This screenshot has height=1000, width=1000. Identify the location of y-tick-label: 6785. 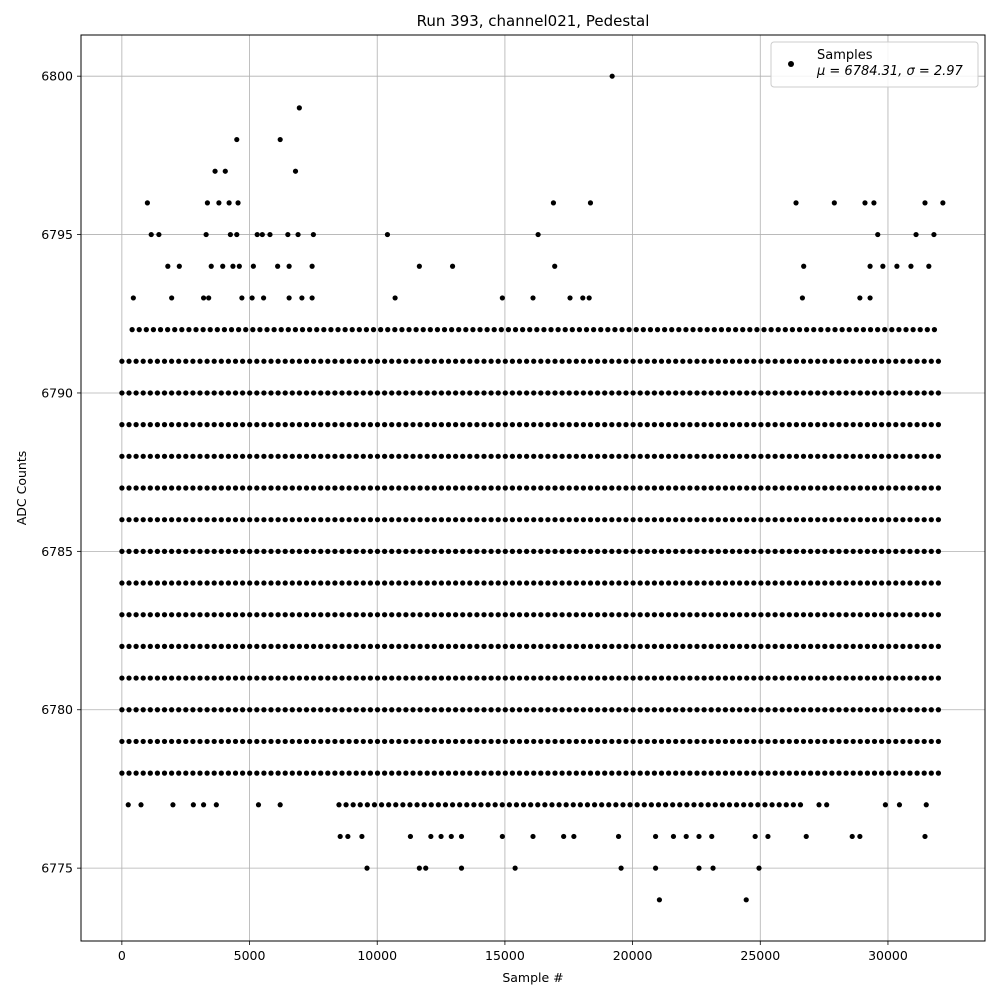
(57, 551).